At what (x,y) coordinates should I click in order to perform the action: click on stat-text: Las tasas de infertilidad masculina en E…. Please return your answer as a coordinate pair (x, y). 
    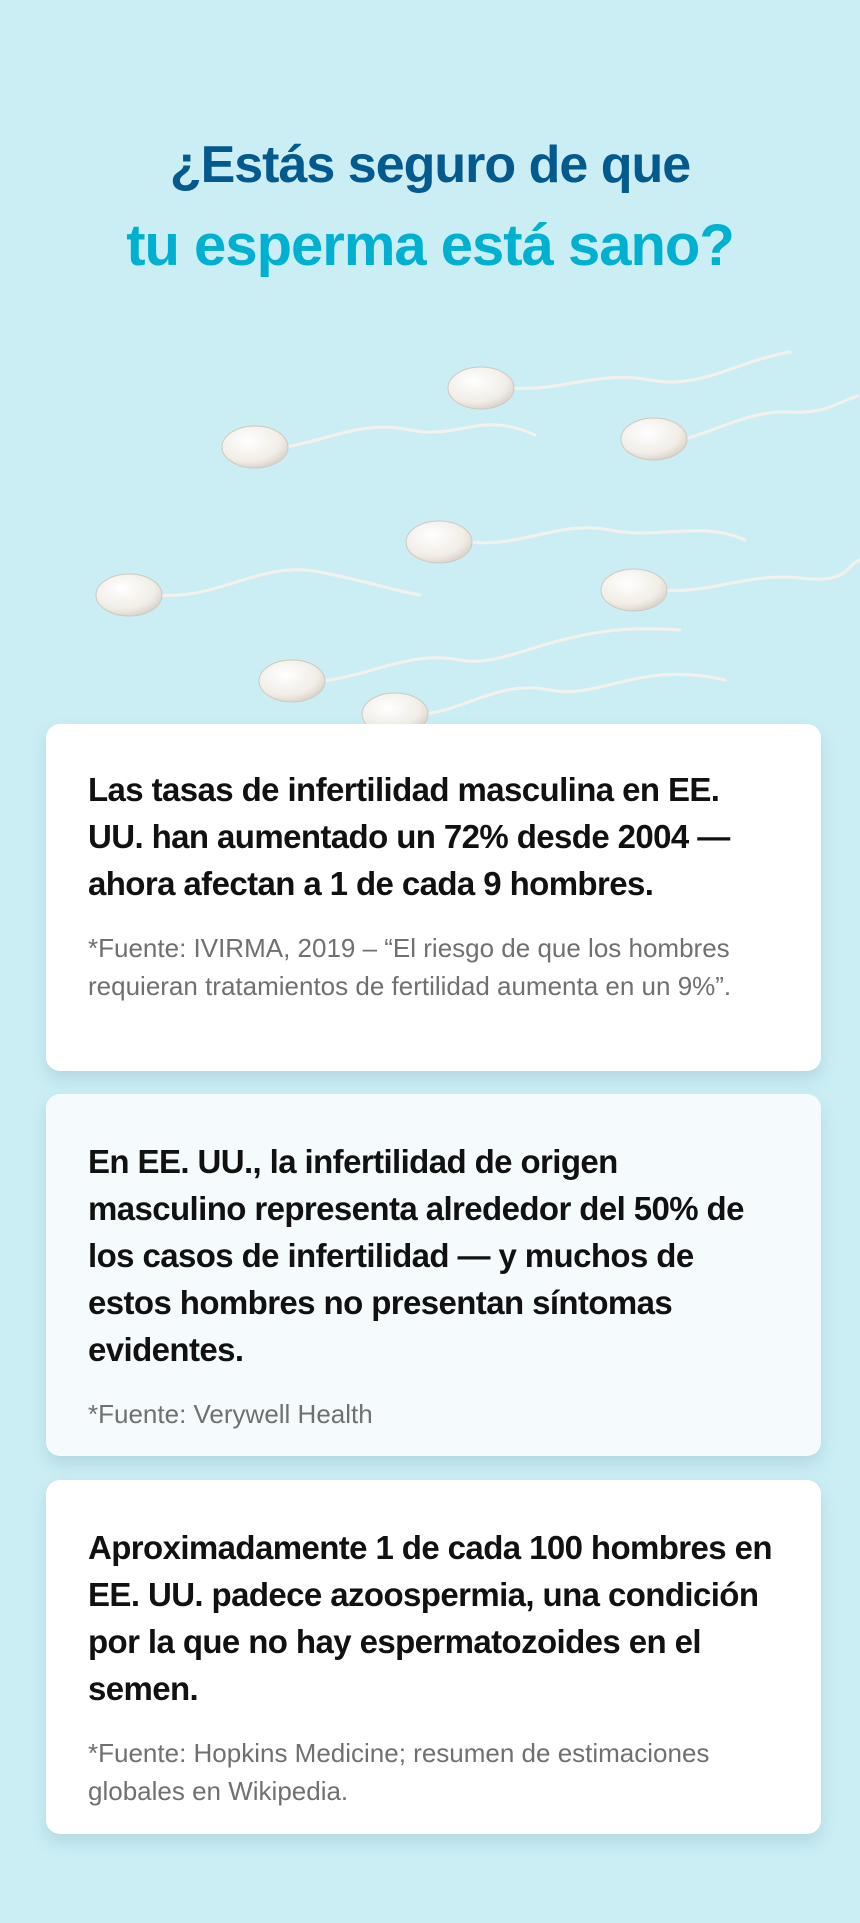
    Looking at the image, I should click on (409, 836).